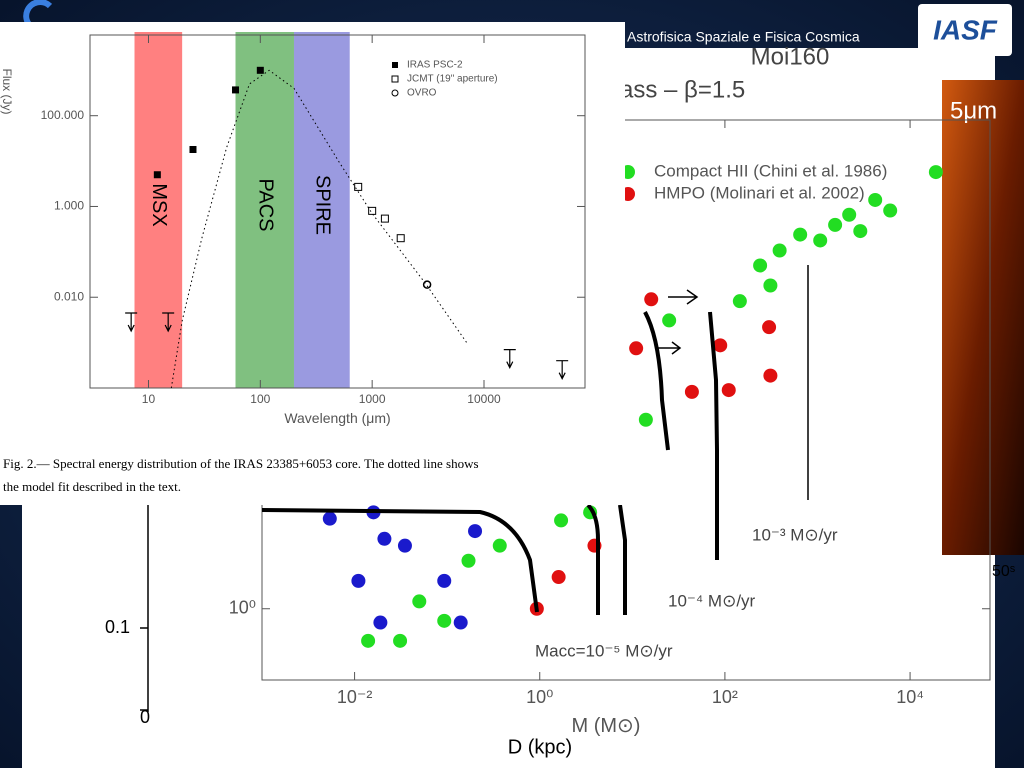 The height and width of the screenshot is (773, 1024). I want to click on model-line, so click(319, 229).